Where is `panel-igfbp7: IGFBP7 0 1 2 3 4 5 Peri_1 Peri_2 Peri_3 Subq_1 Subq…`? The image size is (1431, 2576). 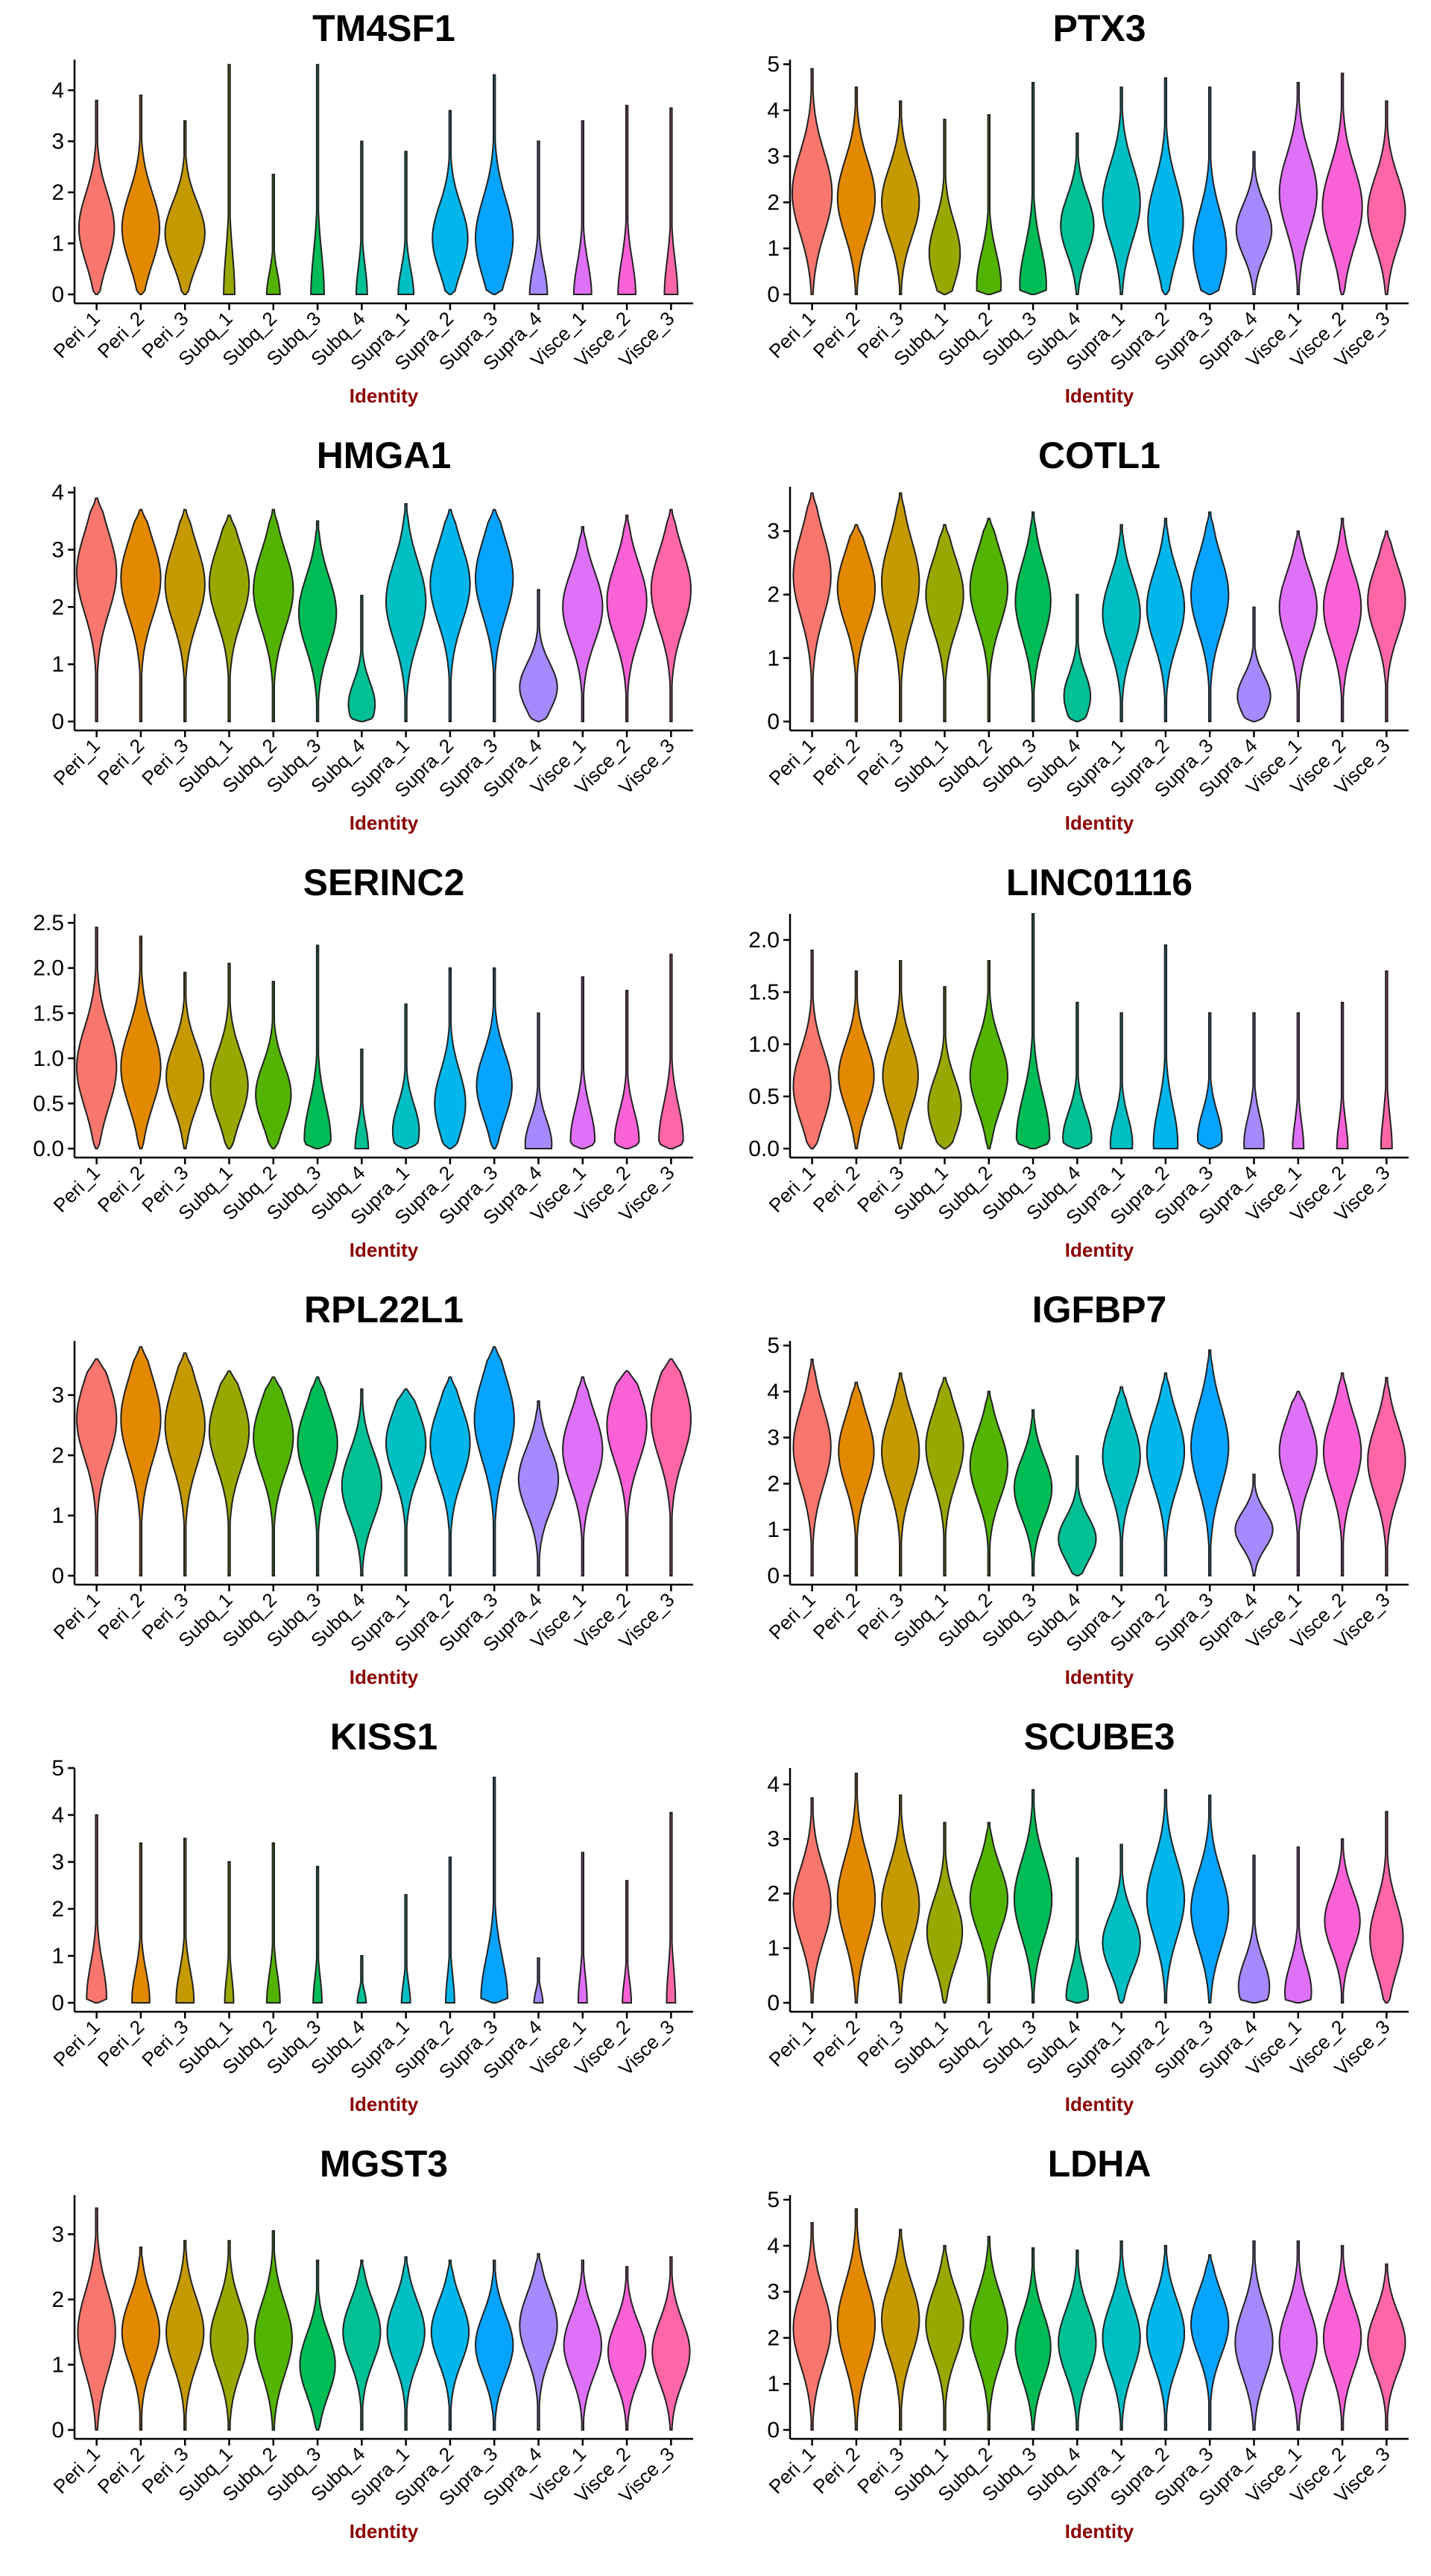
panel-igfbp7: IGFBP7 0 1 2 3 4 5 Peri_1 Peri_2 Peri_3 Subq_1 Subq… is located at coordinates (1073, 1493).